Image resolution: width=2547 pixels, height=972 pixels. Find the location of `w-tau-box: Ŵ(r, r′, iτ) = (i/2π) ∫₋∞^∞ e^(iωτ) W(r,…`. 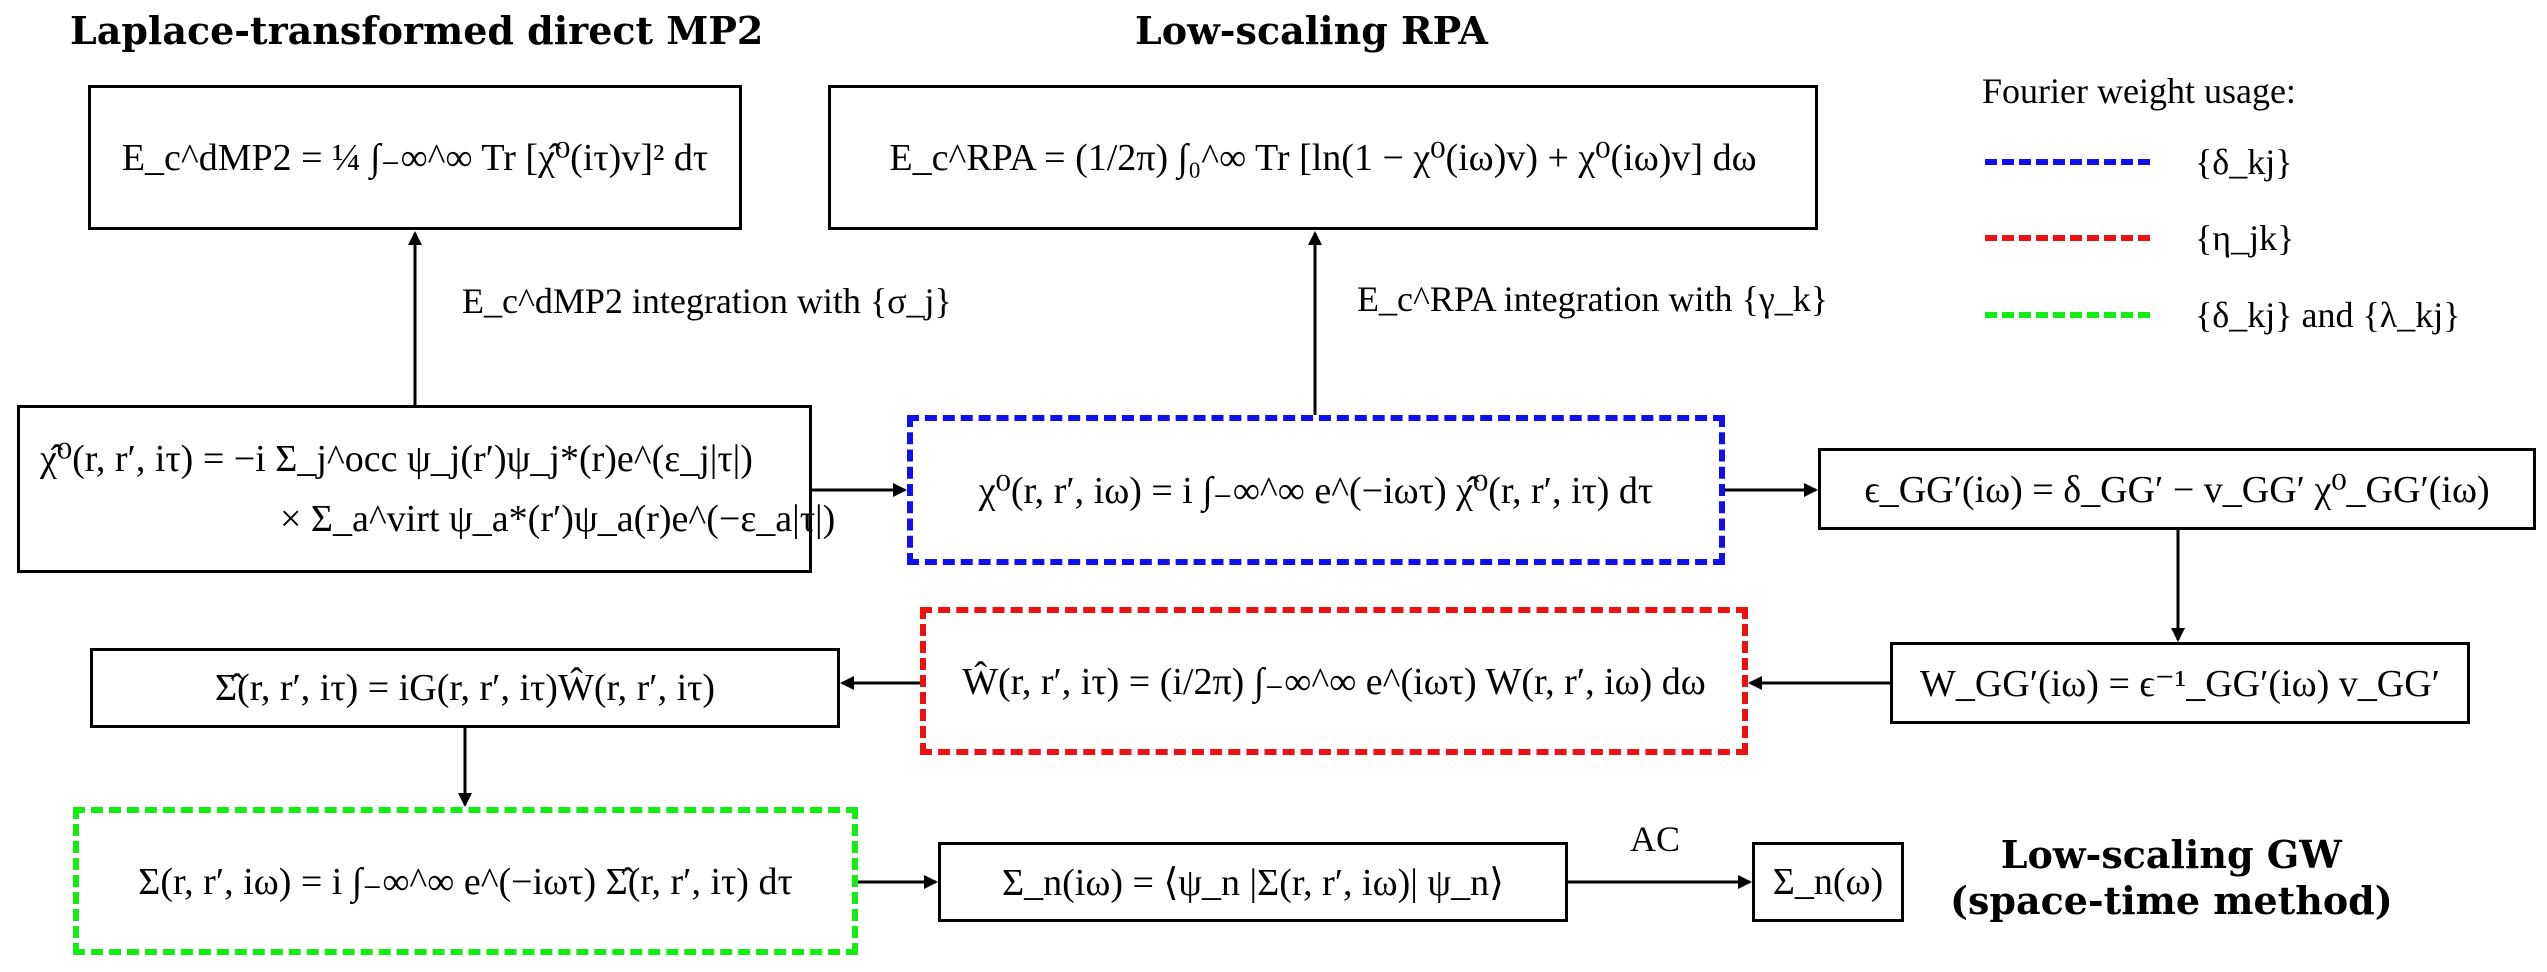

w-tau-box: Ŵ(r, r′, iτ) = (i/2π) ∫₋∞^∞ e^(iωτ) W(r,… is located at coordinates (1334, 681).